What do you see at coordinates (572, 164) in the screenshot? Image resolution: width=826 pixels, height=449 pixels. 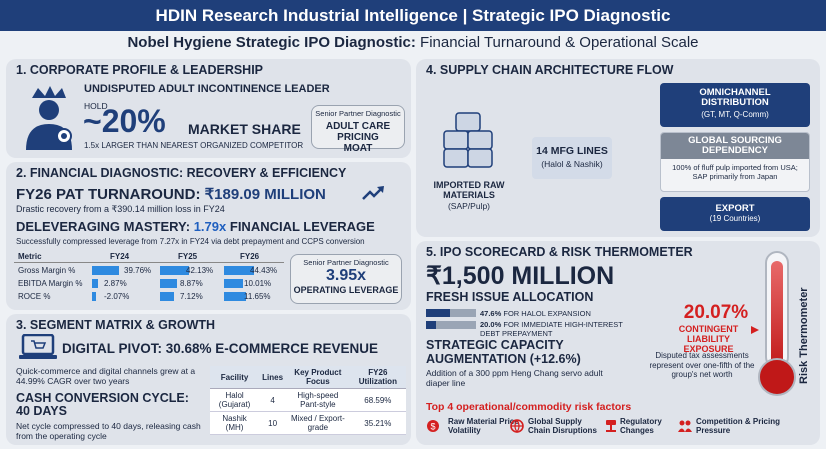 I see `mfg-lines-sub: (Halol & Nashik)` at bounding box center [572, 164].